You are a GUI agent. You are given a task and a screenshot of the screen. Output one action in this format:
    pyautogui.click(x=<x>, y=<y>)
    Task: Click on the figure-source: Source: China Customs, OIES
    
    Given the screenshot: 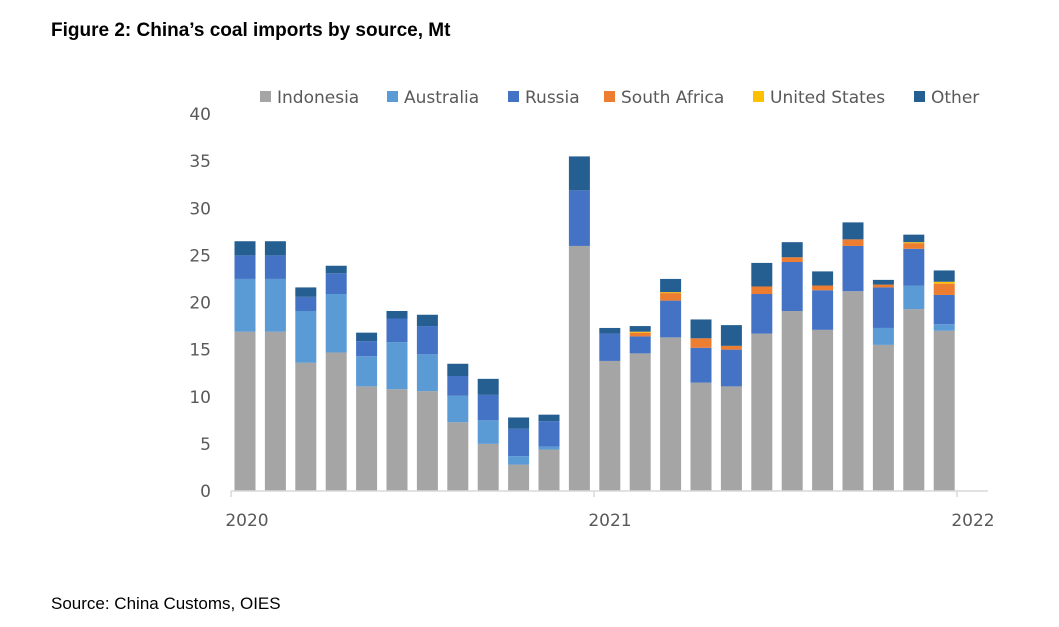 What is the action you would take?
    pyautogui.click(x=166, y=603)
    